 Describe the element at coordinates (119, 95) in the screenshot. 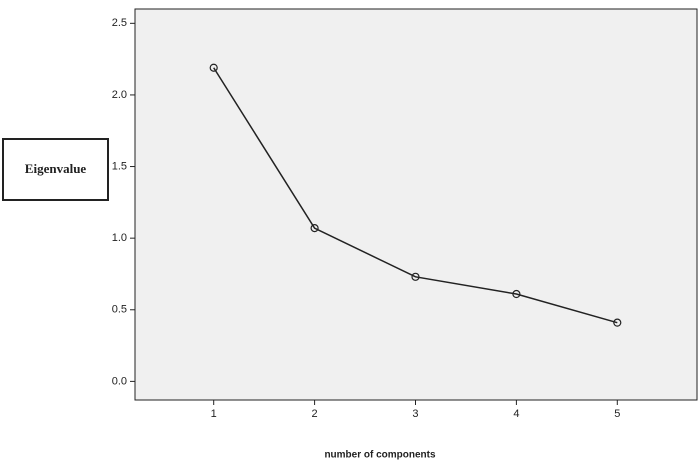

I see `y-tick-label: 2.0` at that location.